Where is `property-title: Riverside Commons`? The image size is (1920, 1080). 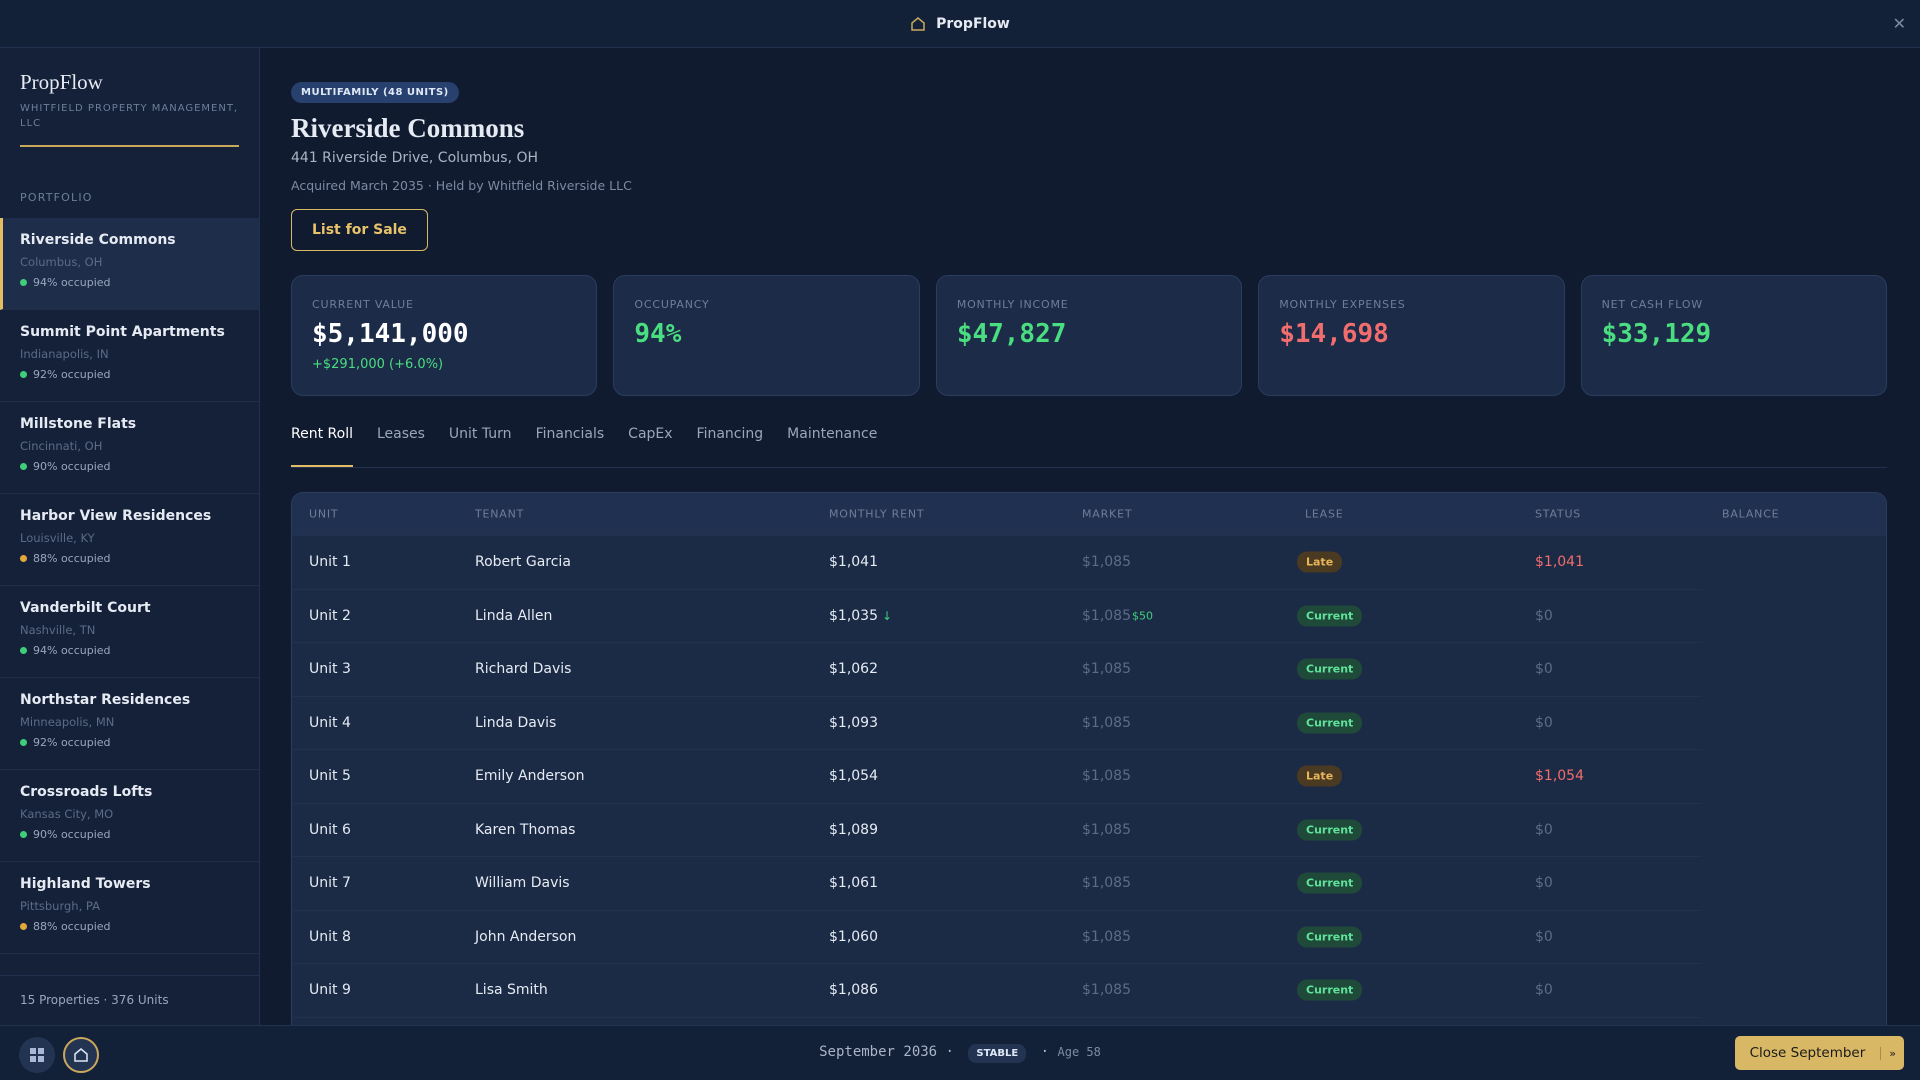
property-title: Riverside Commons is located at coordinates (408, 128).